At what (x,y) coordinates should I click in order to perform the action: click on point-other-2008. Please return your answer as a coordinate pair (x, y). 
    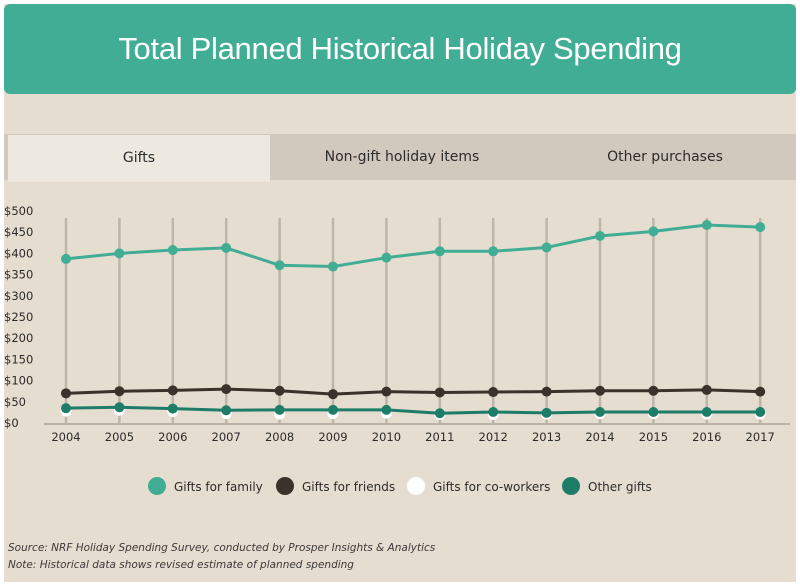
    Looking at the image, I should click on (279, 409).